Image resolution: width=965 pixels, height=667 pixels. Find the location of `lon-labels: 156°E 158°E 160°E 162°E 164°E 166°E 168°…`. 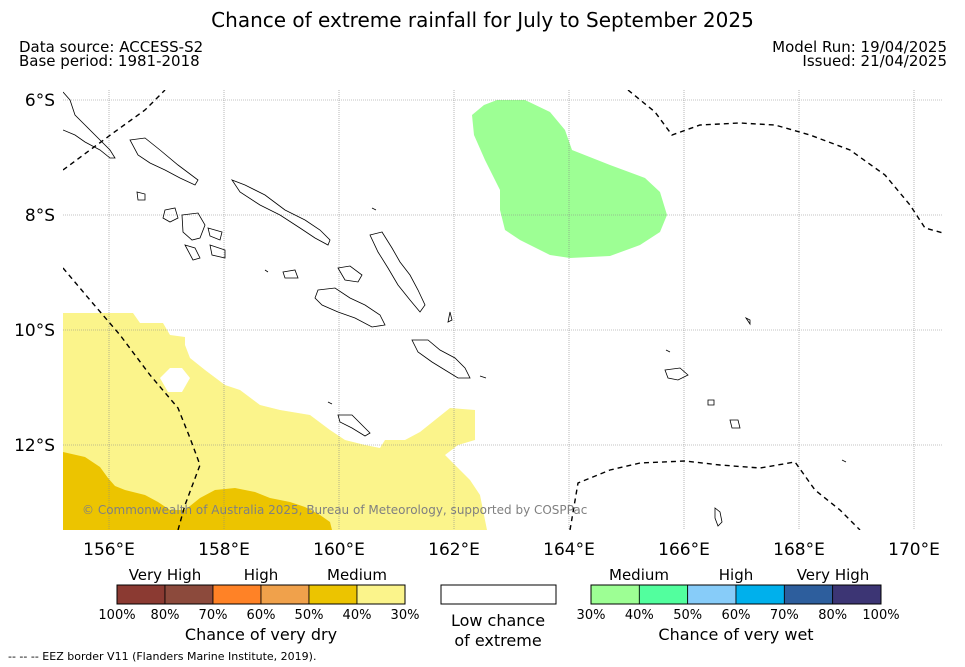

lon-labels: 156°E 158°E 160°E 162°E 164°E 166°E 168°… is located at coordinates (511, 550).